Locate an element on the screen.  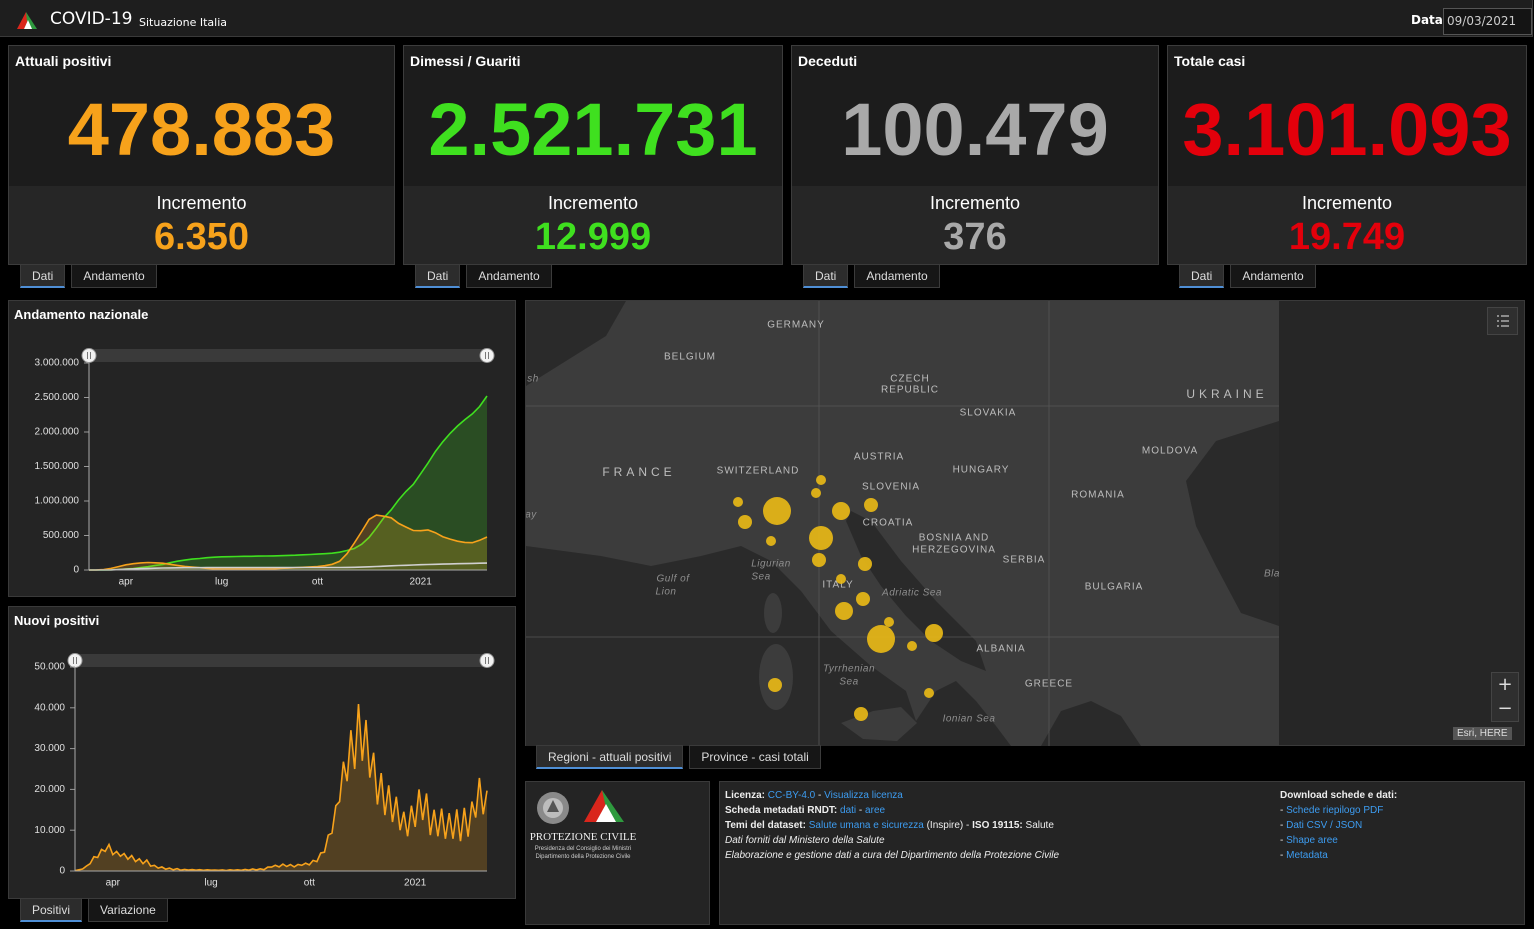
legend-button is located at coordinates (1502, 321).